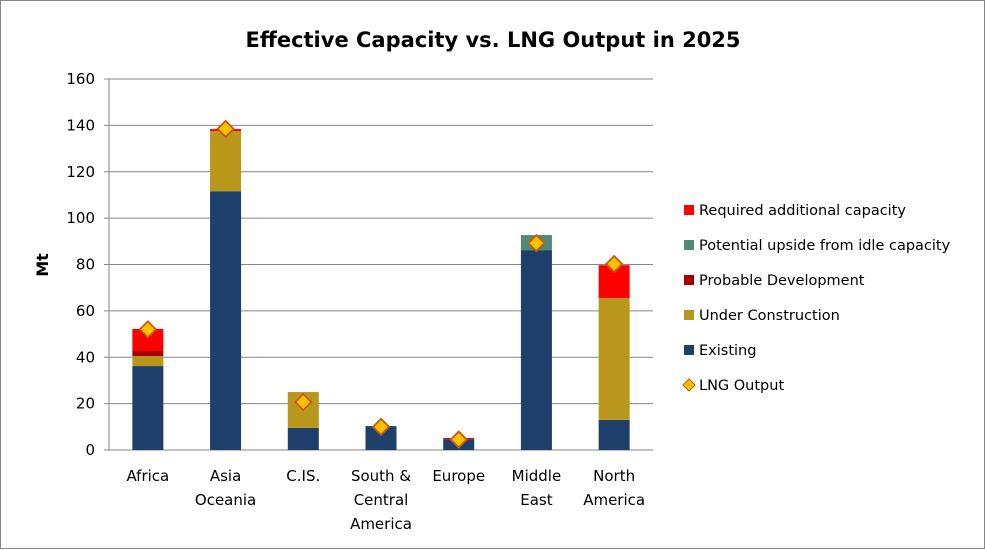 This screenshot has height=550, width=985. I want to click on legend-item: Existing, so click(720, 351).